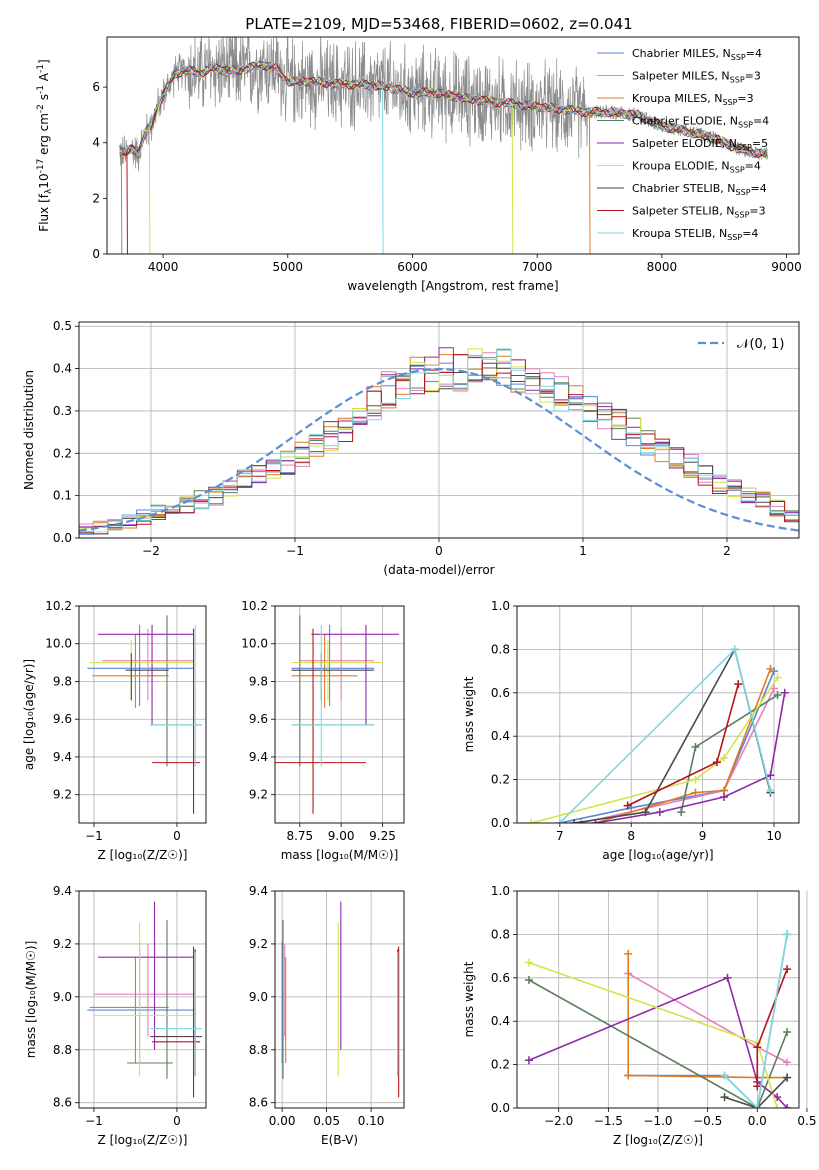  Describe the element at coordinates (29, 714) in the screenshot. I see `y-axis-label: age [log₁₀(age/yr)]` at that location.